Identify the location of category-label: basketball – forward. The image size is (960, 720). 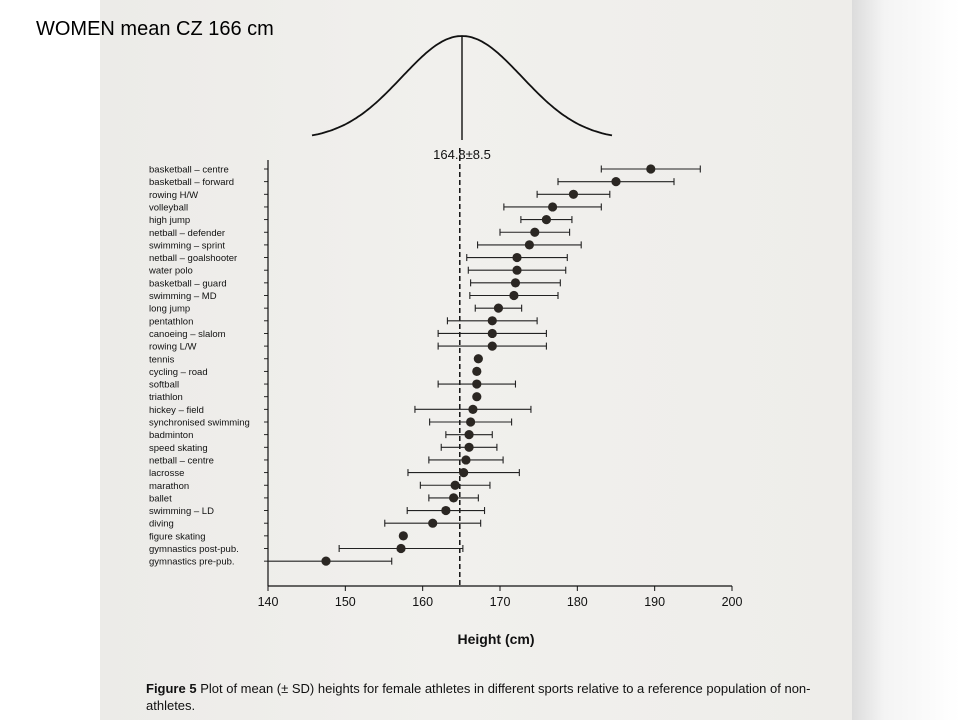
(191, 182).